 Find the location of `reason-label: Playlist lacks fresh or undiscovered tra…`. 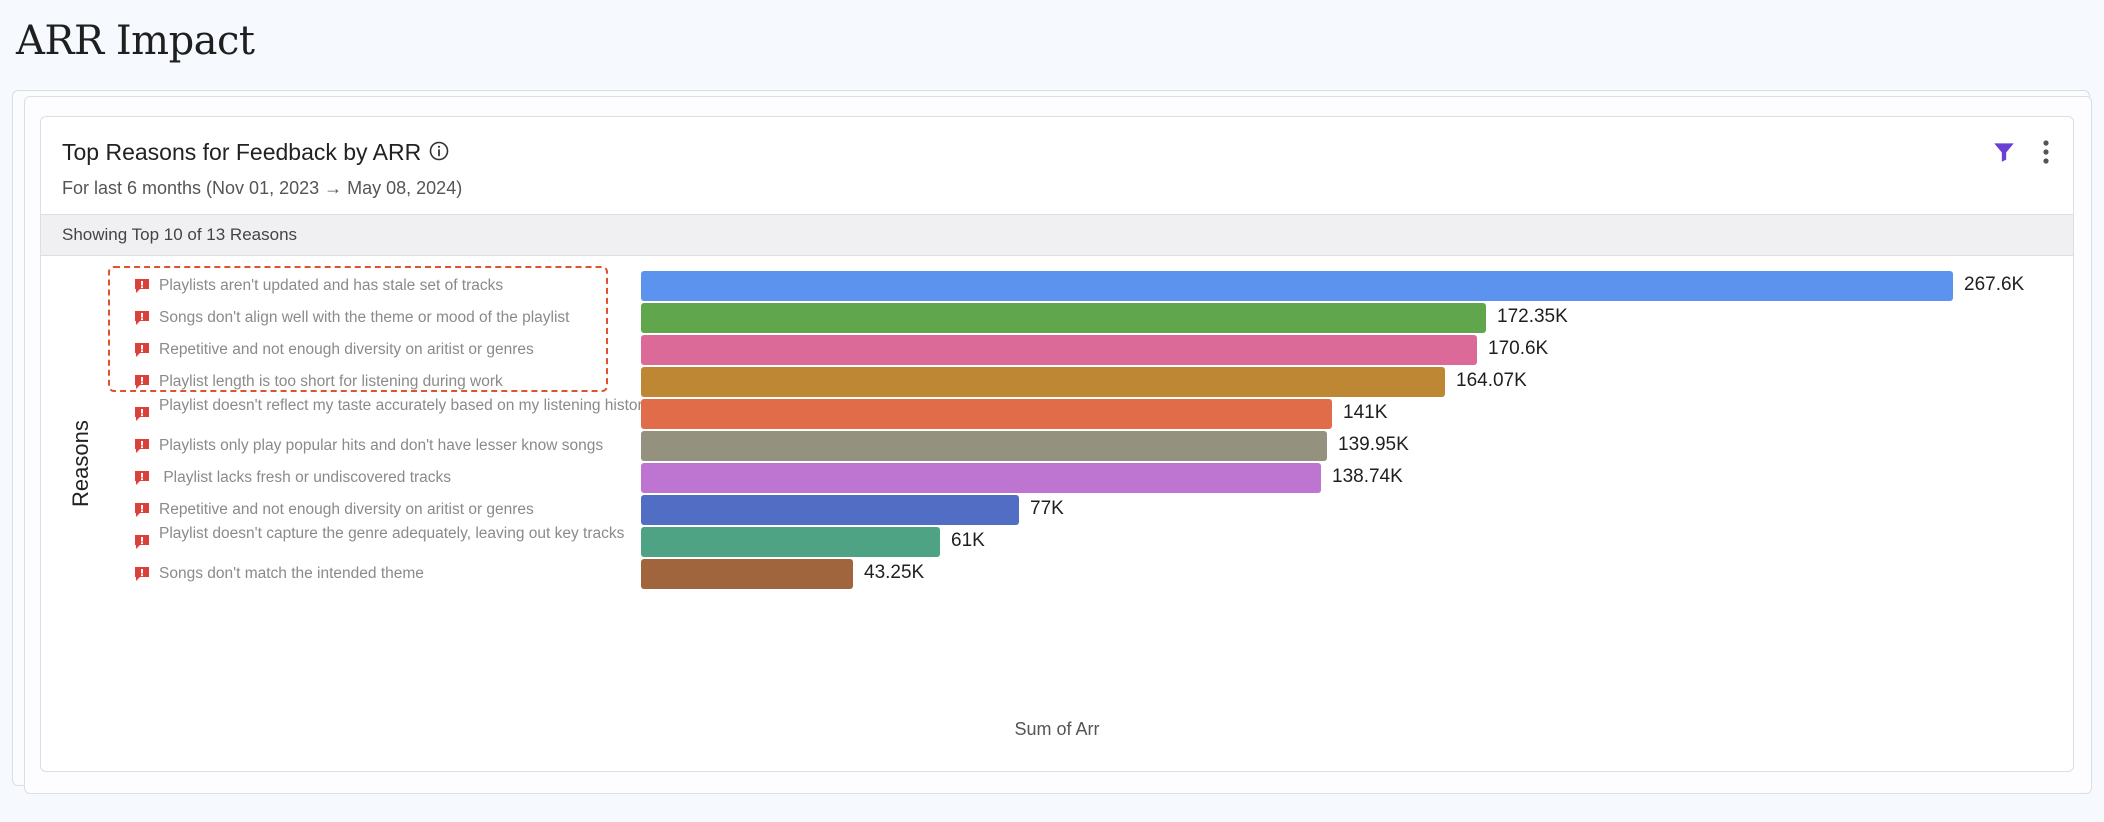

reason-label: Playlist lacks fresh or undiscovered tra… is located at coordinates (305, 477).